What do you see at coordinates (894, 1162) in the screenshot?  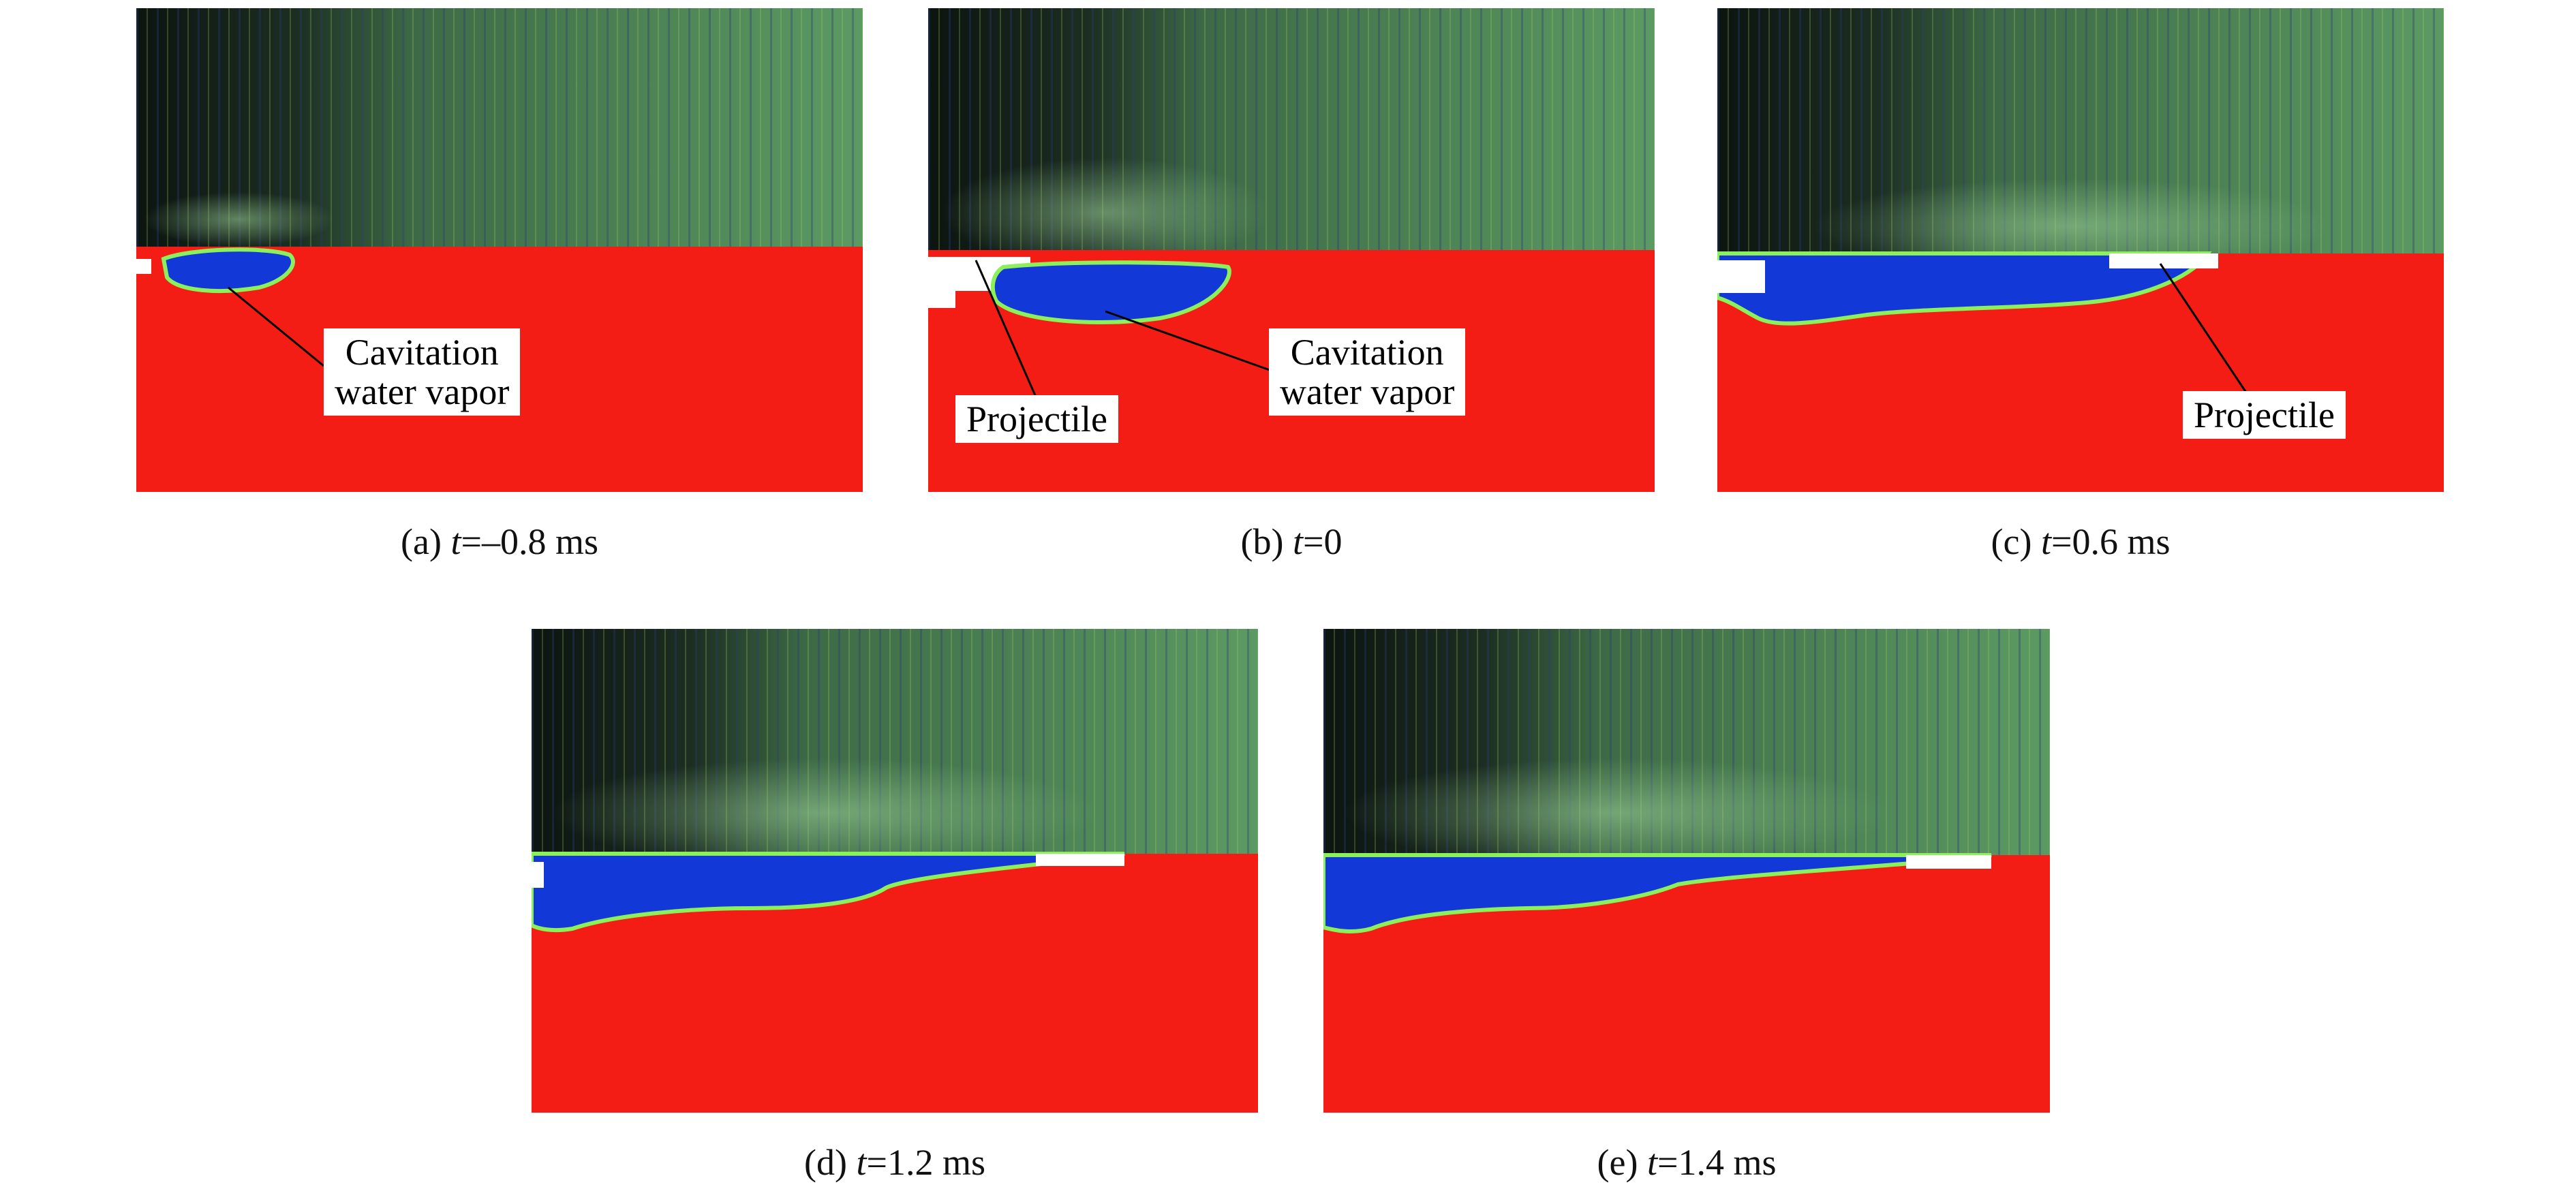 I see `caption-d: (d) t=1.2 ms` at bounding box center [894, 1162].